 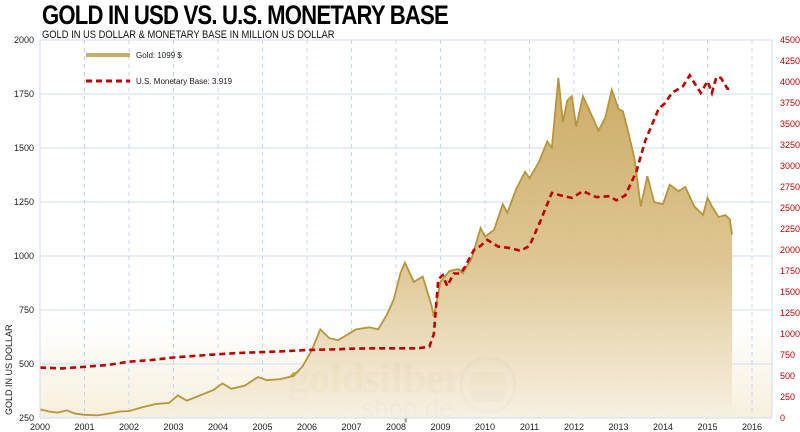 What do you see at coordinates (790, 334) in the screenshot?
I see `y2-tick-label: 1000` at bounding box center [790, 334].